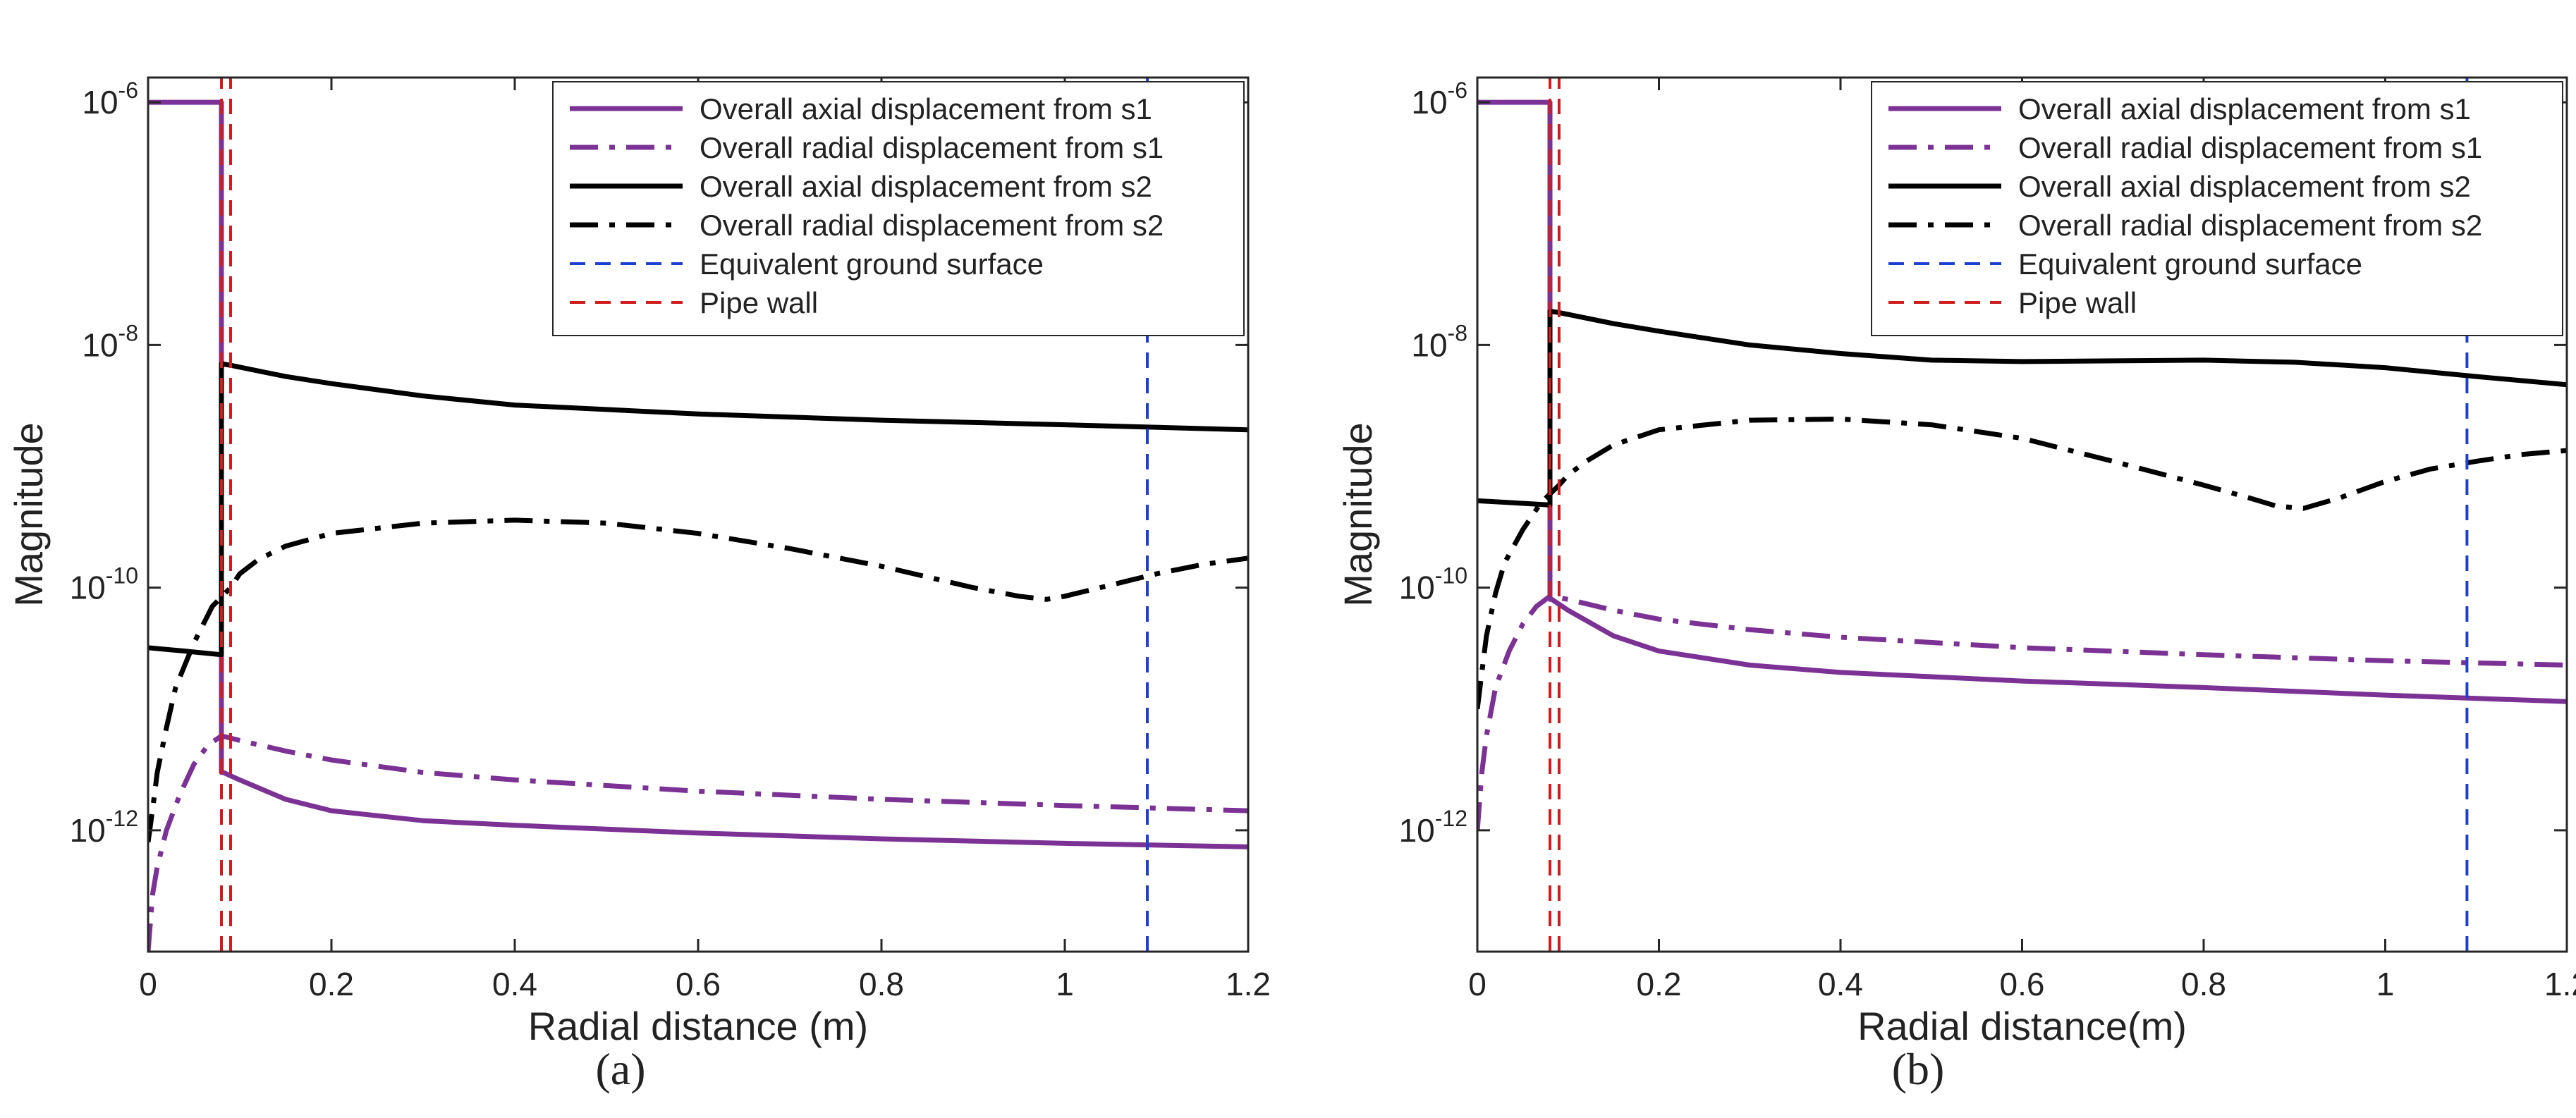 This screenshot has height=1118, width=2576. I want to click on x-axis-label: Radial distance (m), so click(698, 1026).